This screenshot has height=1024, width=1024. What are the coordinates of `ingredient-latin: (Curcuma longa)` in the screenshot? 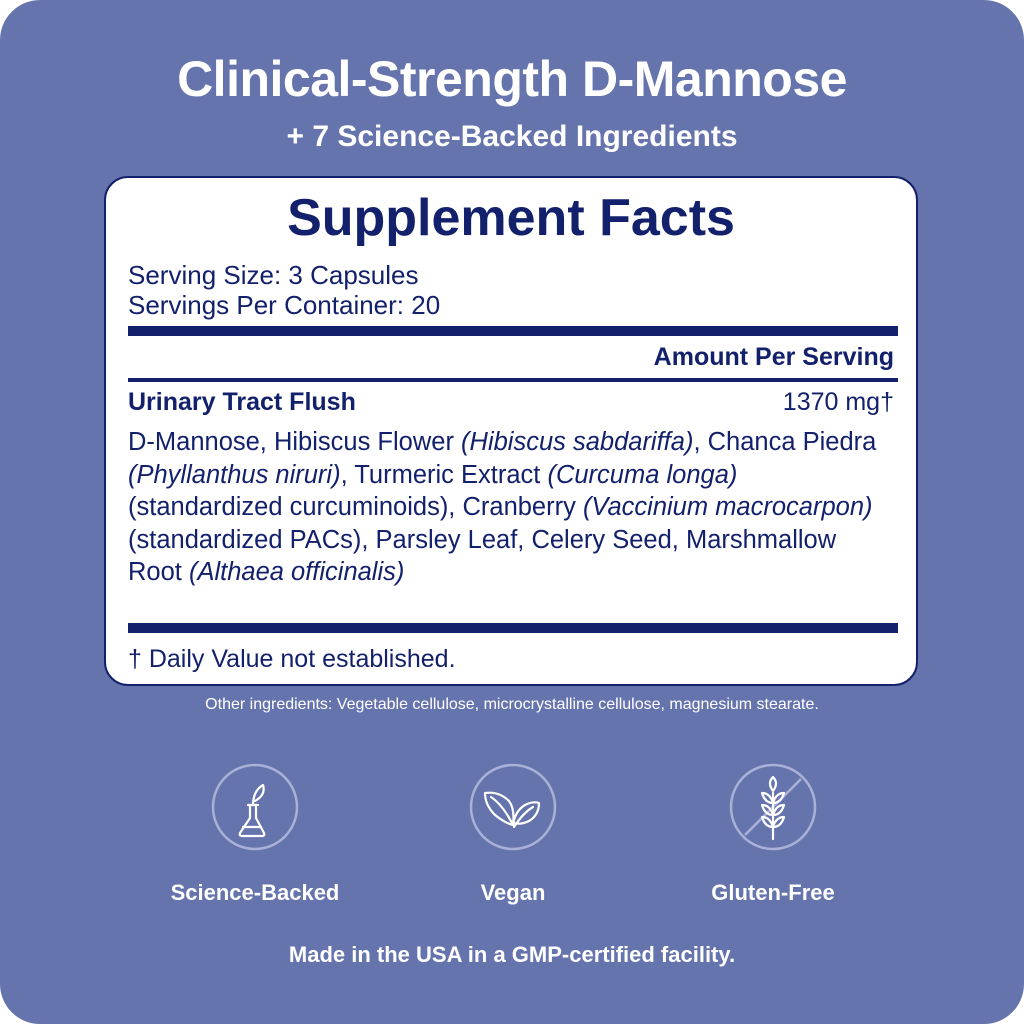 It's located at (642, 474).